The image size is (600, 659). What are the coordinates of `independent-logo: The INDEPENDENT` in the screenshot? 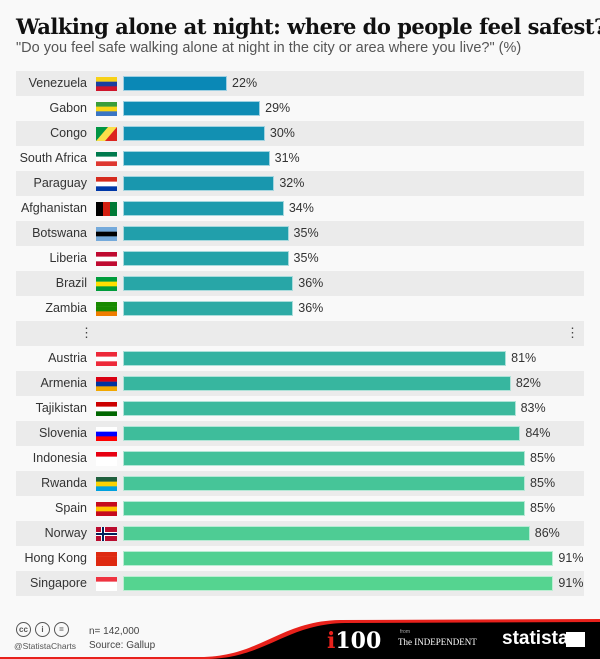 It's located at (437, 642).